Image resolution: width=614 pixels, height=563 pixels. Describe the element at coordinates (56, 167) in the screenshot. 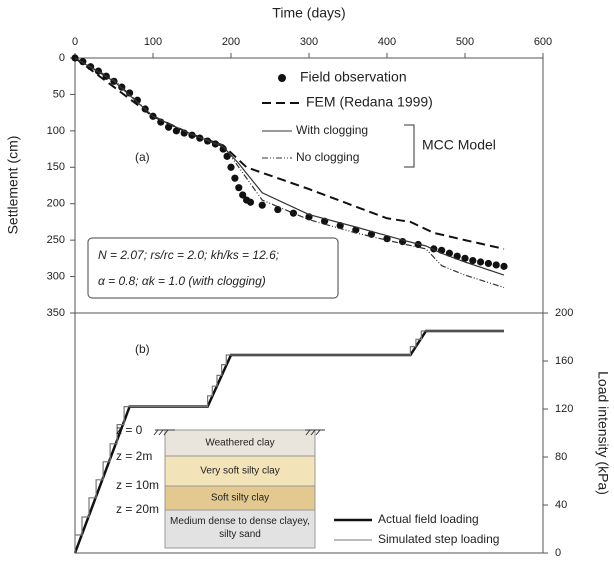

I see `y-tick-label: 150` at that location.